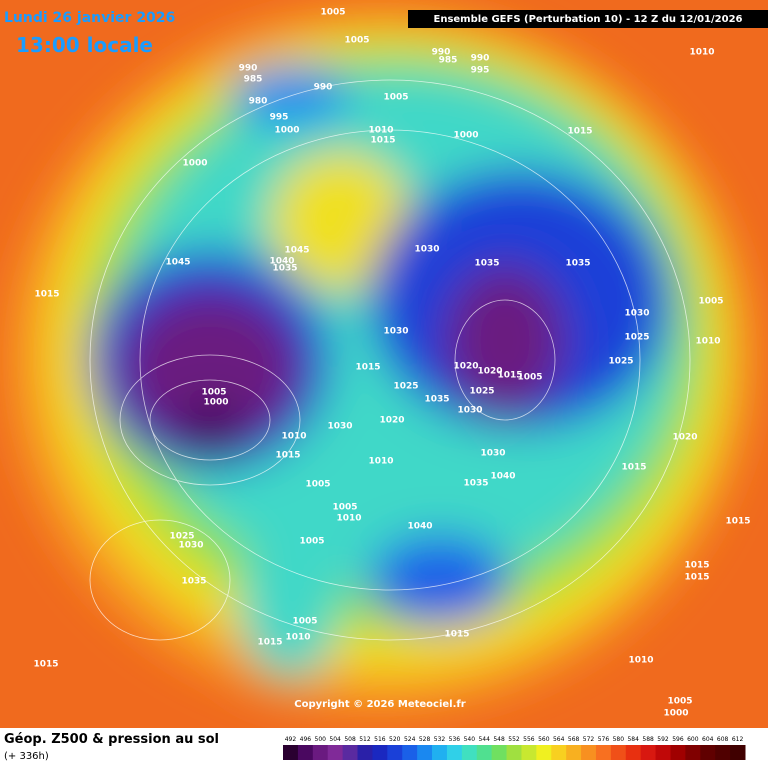 The image size is (768, 772). I want to click on scale-label: 548, so click(499, 739).